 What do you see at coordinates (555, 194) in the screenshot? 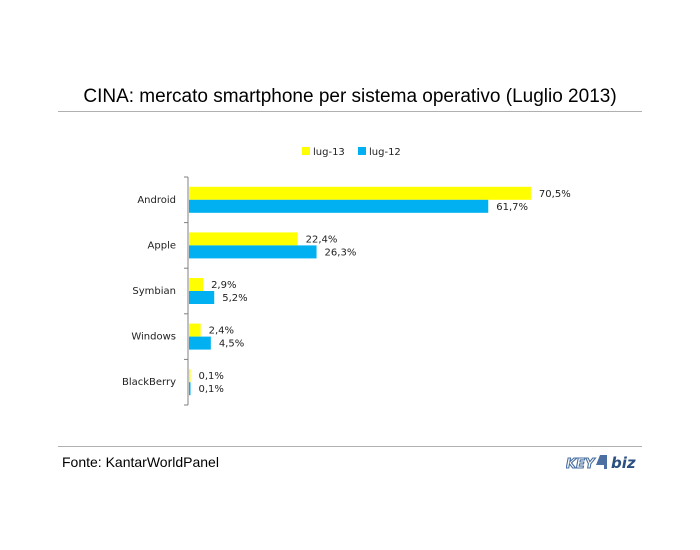
I see `data-label: 70,5%` at bounding box center [555, 194].